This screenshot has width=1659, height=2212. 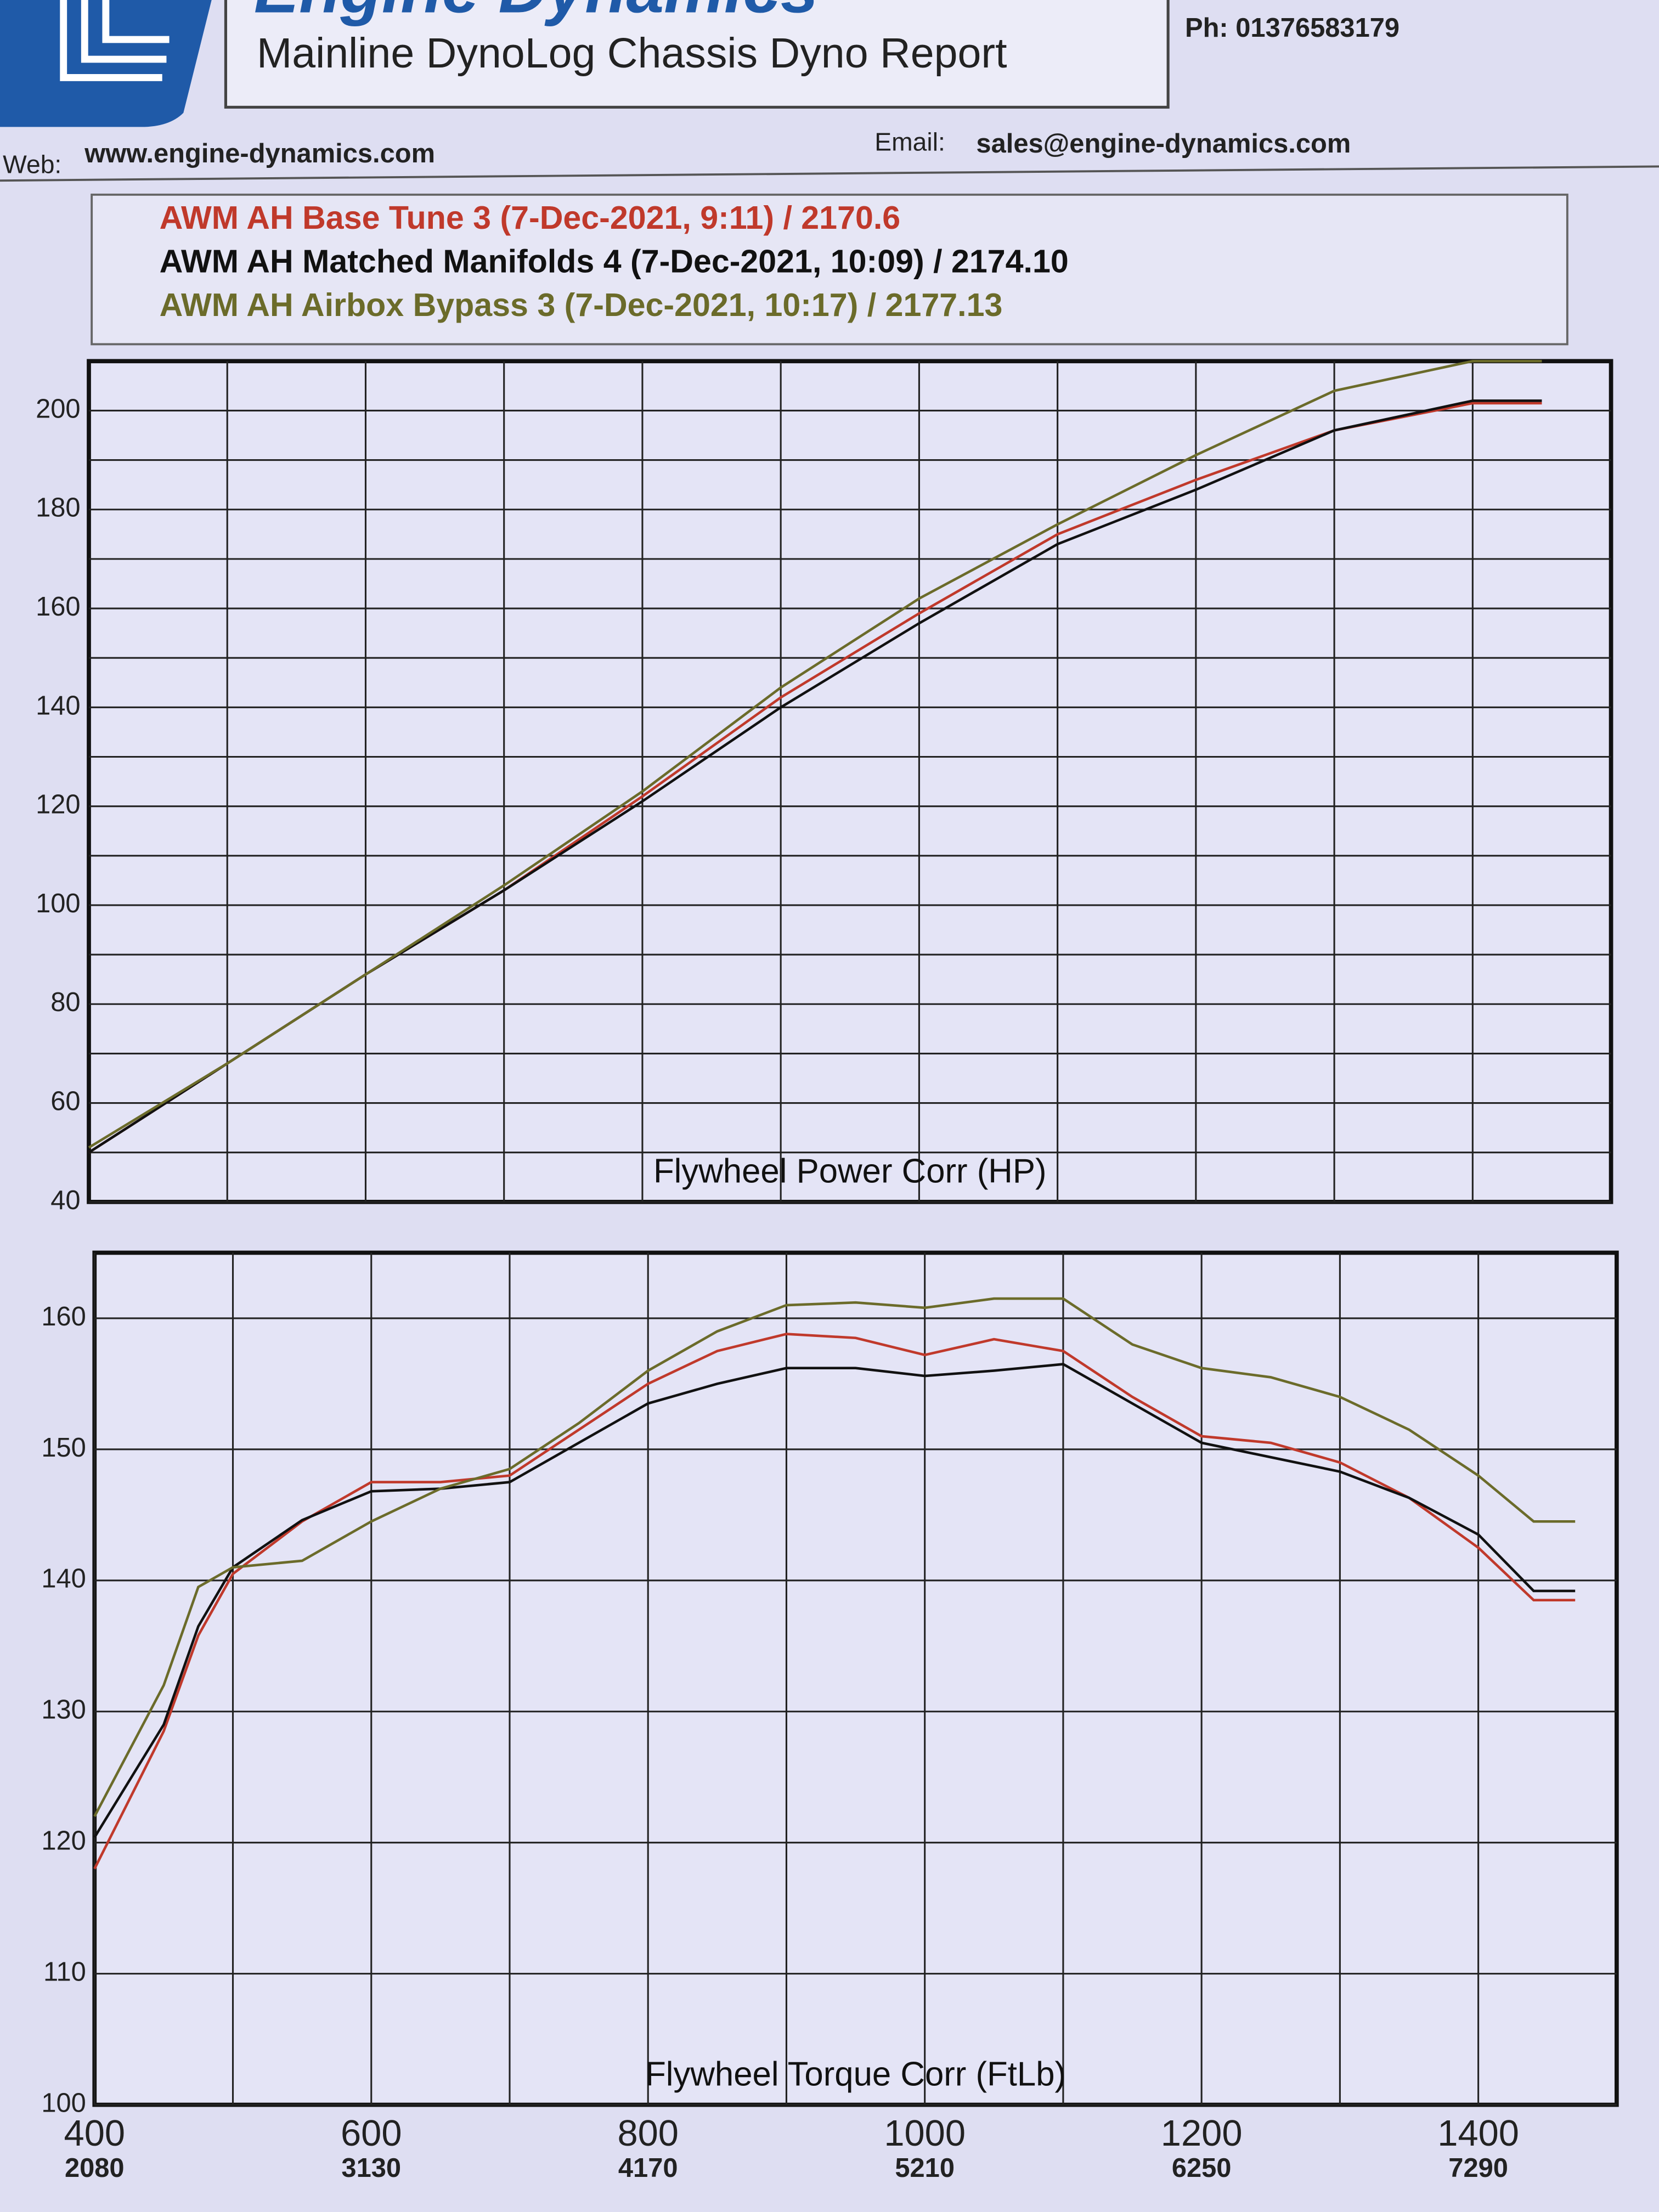 I want to click on x-tick-label: 1200, so click(x=1202, y=2133).